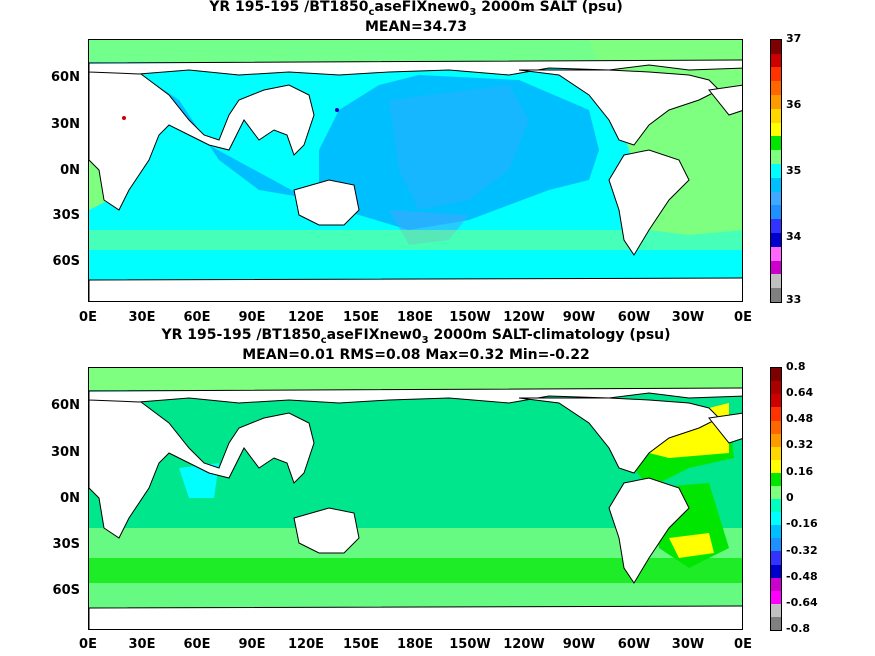 This screenshot has width=875, height=656. What do you see at coordinates (794, 170) in the screenshot?
I see `p1-colorbar-tick: 35` at bounding box center [794, 170].